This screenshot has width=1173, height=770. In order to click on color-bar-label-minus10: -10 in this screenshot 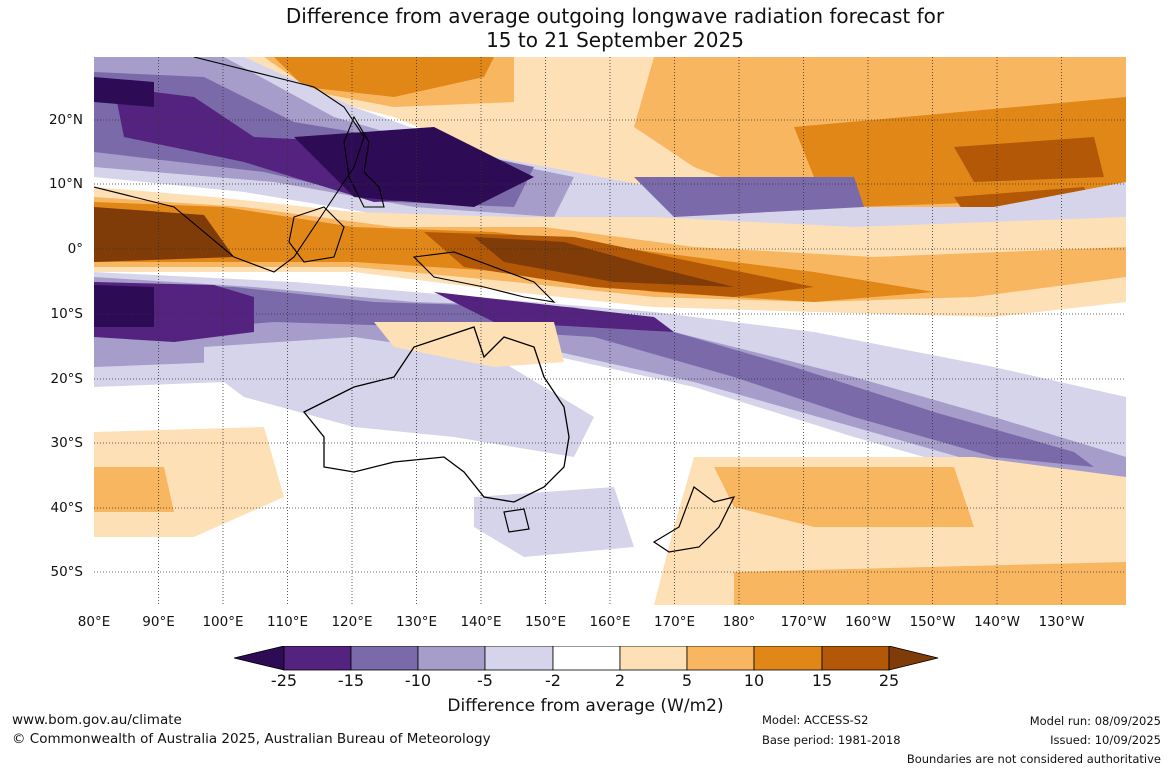, I will do `click(418, 680)`.